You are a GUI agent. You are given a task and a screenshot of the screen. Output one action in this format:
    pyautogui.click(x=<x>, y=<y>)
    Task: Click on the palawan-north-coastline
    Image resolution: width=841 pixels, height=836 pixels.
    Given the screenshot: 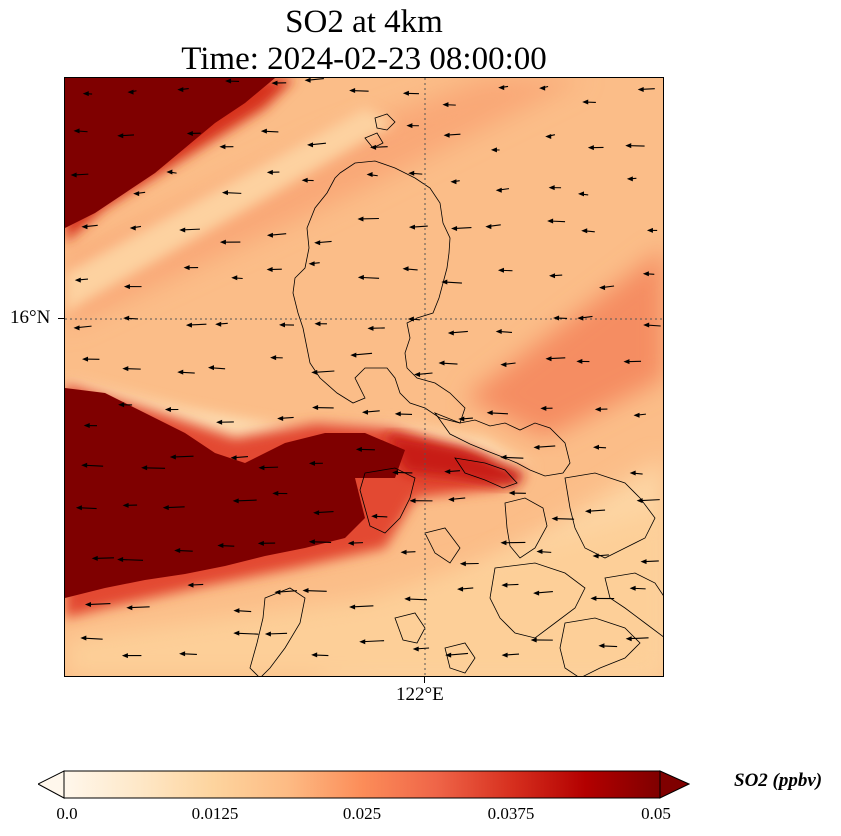 What is the action you would take?
    pyautogui.click(x=277, y=631)
    